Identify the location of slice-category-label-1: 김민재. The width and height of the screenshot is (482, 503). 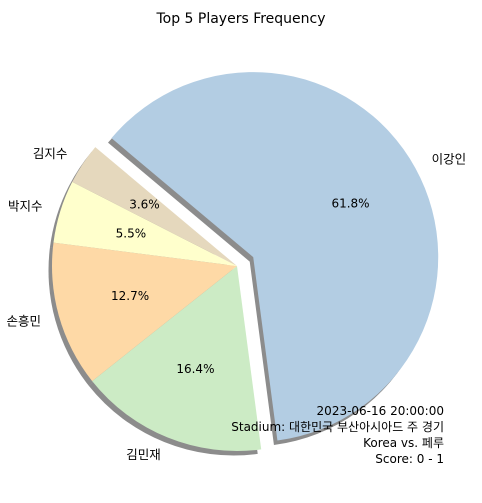
(143, 454).